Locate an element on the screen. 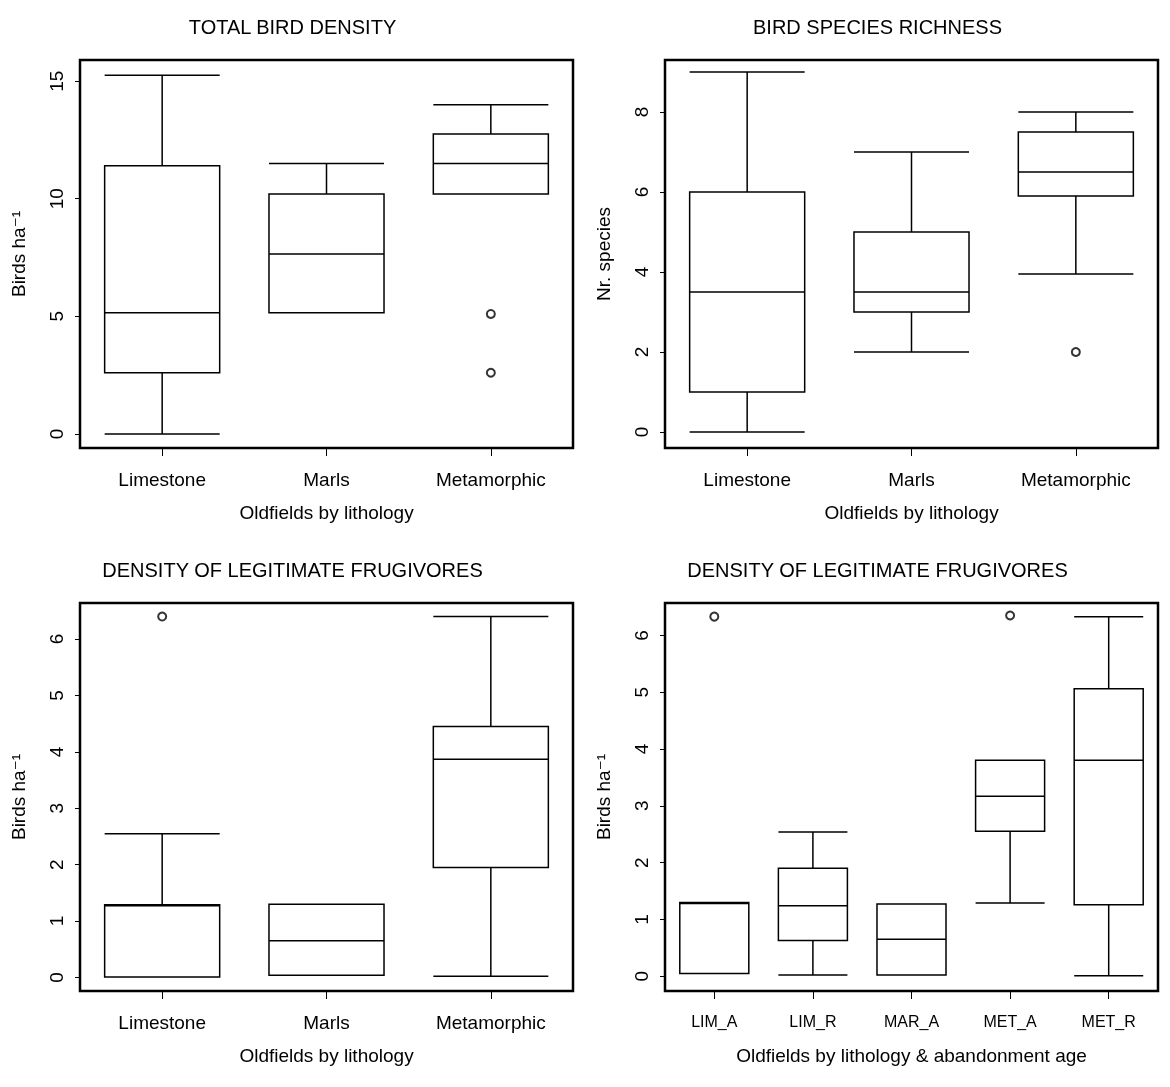 This screenshot has height=1087, width=1170. y-axis-title: Nr. species is located at coordinates (603, 254).